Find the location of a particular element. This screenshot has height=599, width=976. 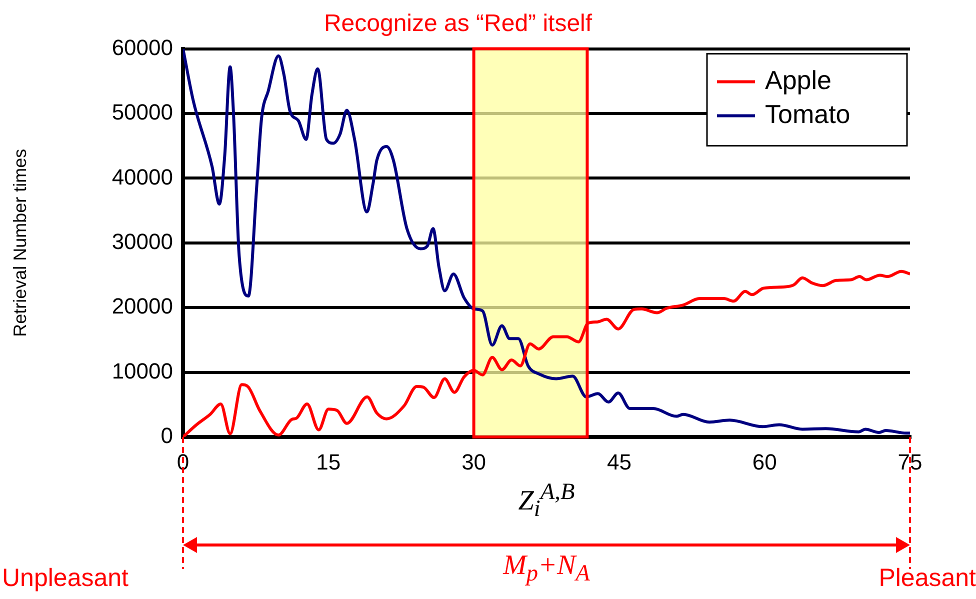

y-tick-label: 60000 is located at coordinates (142, 47).